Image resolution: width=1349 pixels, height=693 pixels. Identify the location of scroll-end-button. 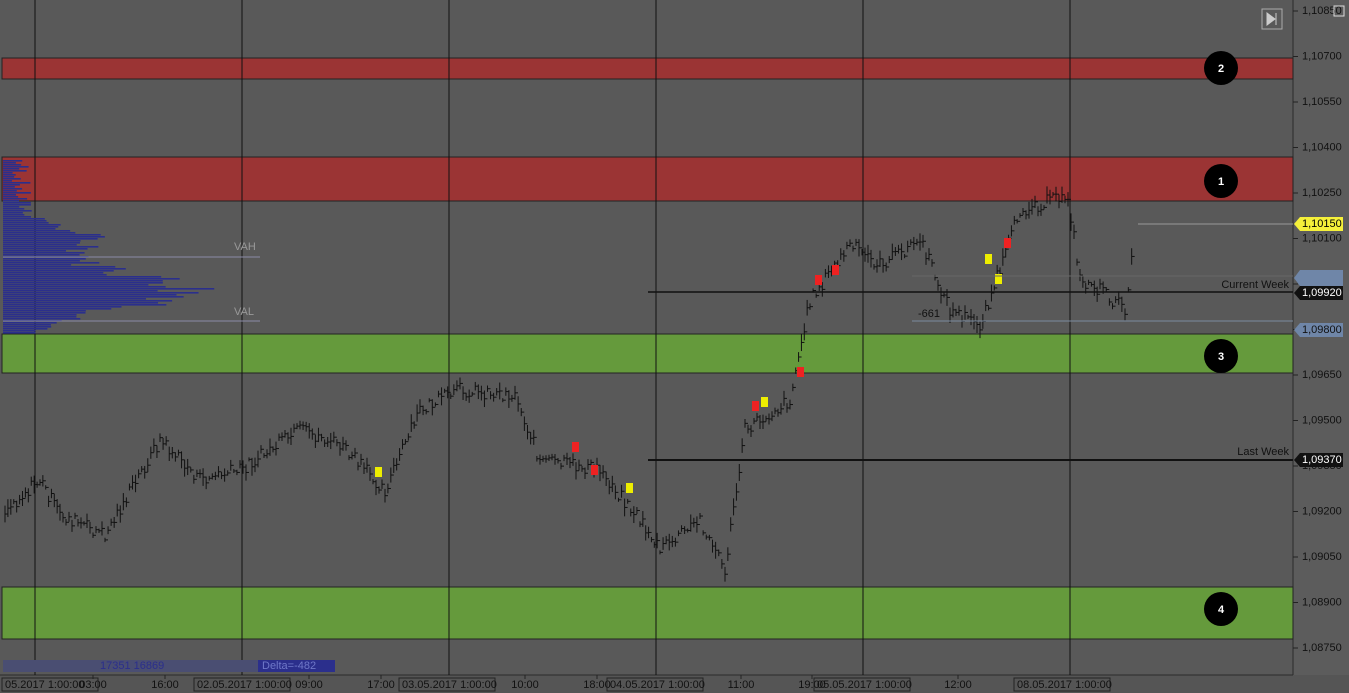
(1272, 19).